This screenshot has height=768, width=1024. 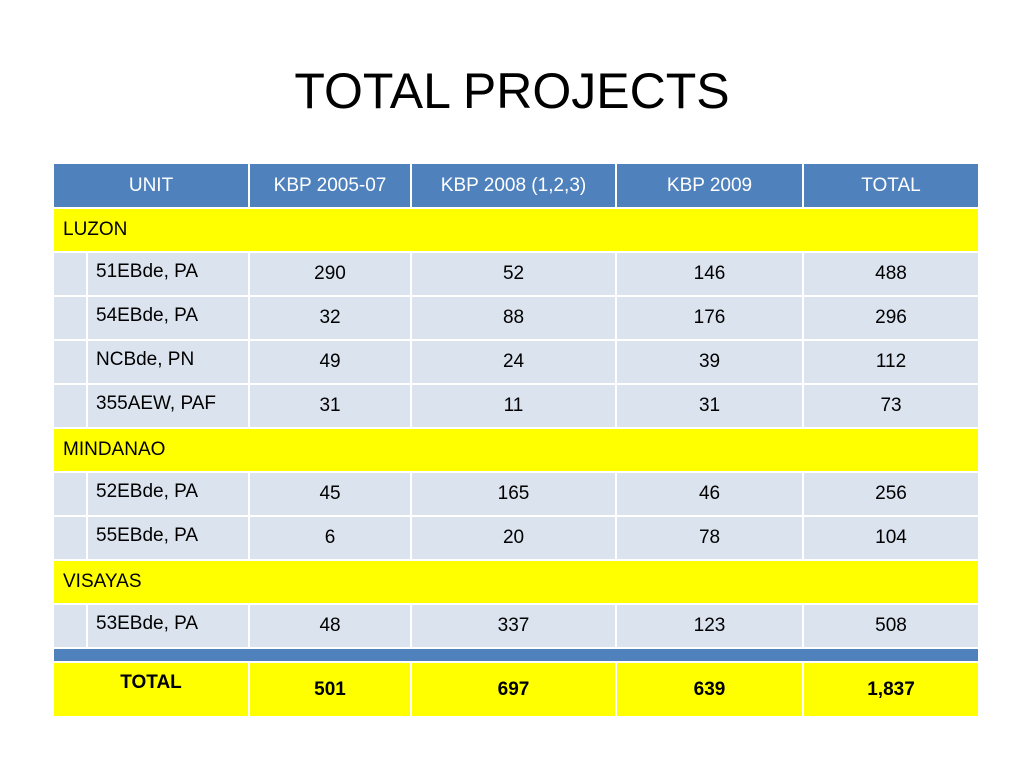 I want to click on value-kbp-2008: 337, so click(x=514, y=626).